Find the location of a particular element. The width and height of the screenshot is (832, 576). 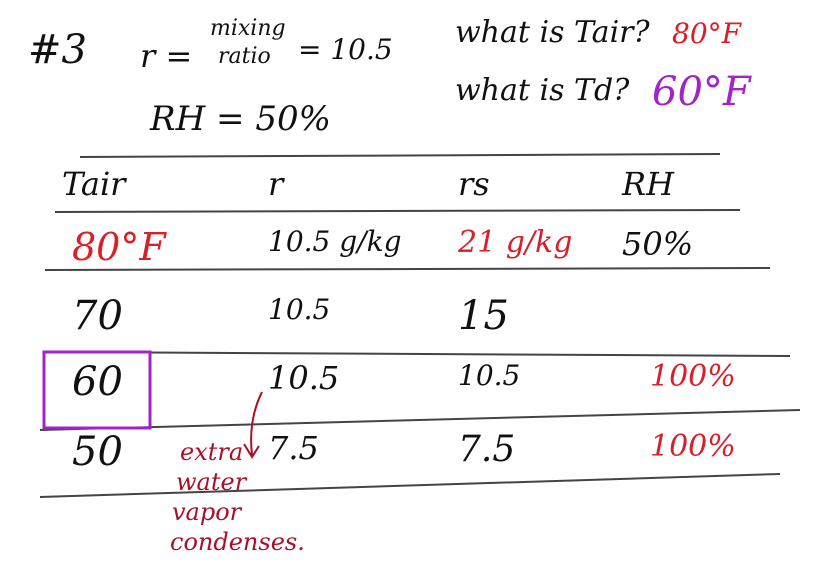

arrow is located at coordinates (253, 425).